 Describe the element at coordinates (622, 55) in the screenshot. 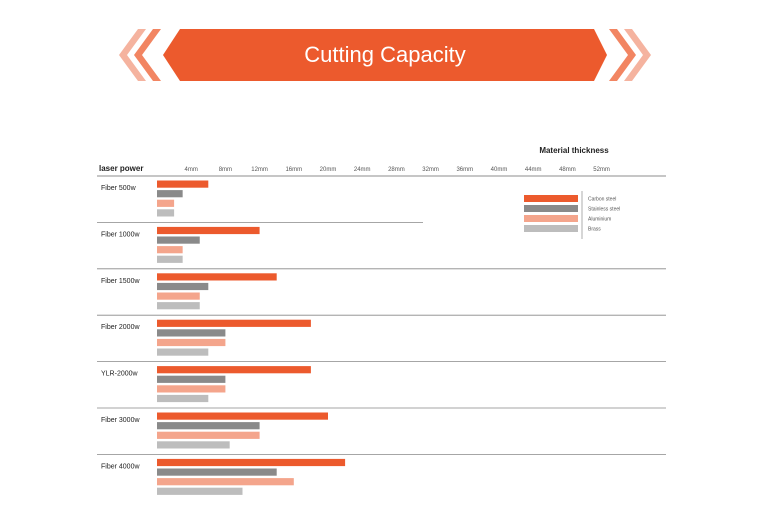

I see `right-chevron-inner-icon` at that location.